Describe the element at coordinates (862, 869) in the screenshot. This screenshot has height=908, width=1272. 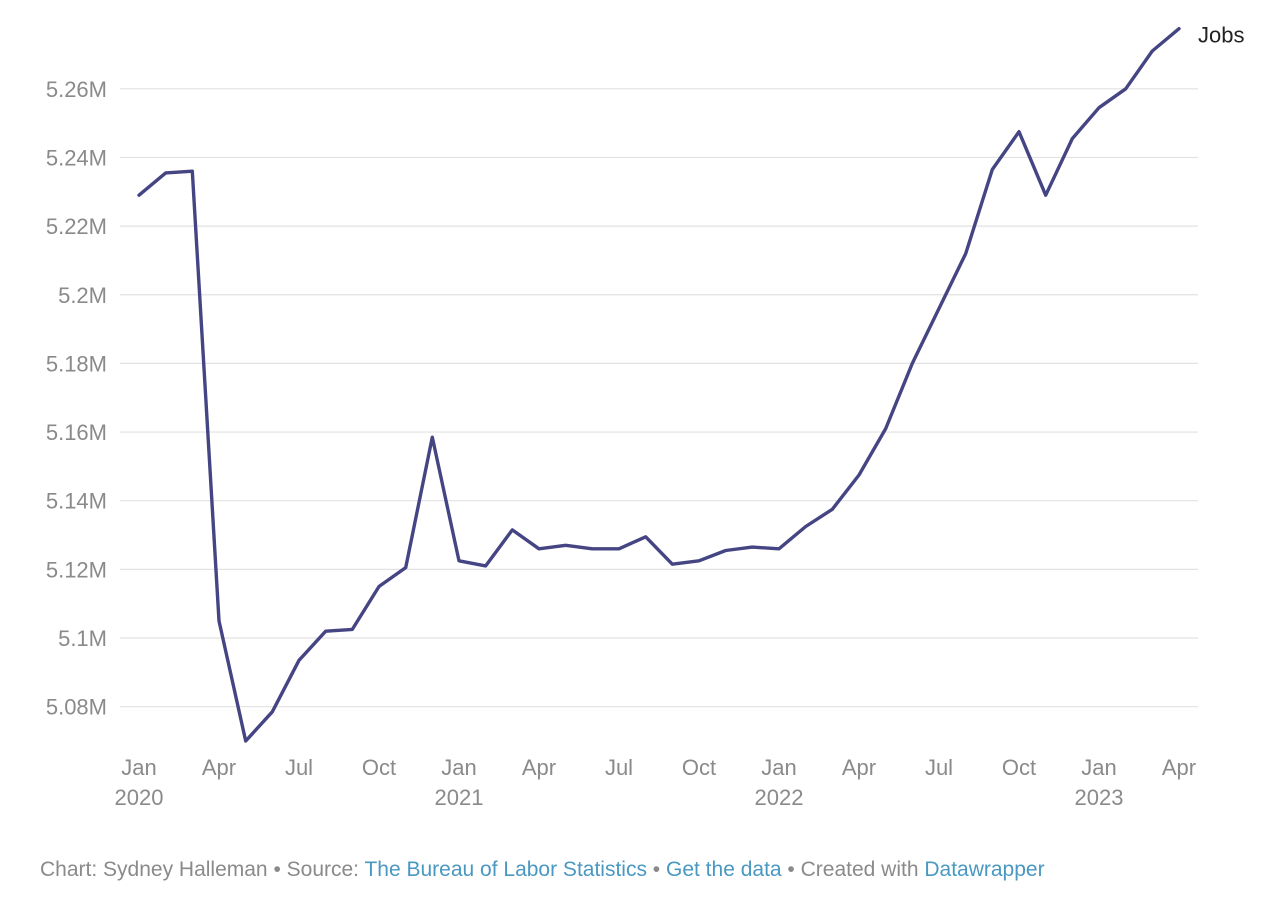
I see `created-prefix: Created with` at that location.